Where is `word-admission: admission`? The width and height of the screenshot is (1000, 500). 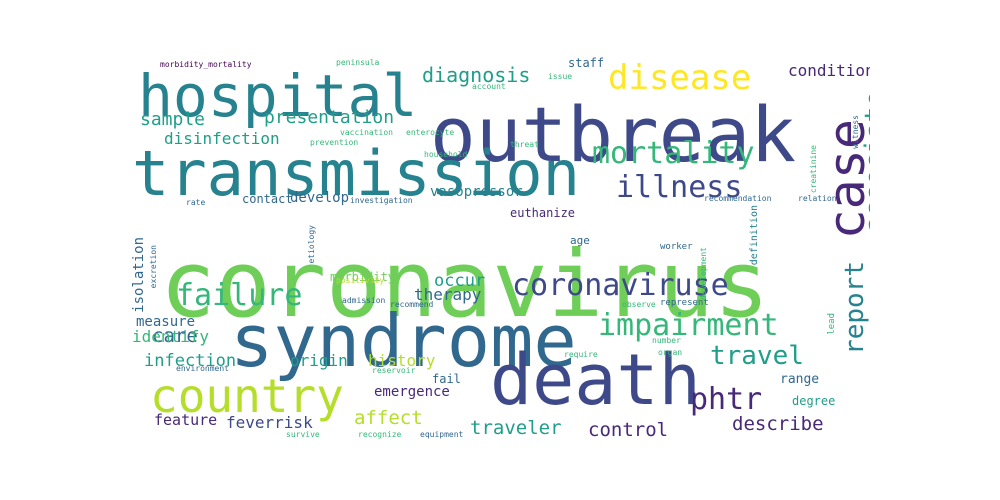
word-admission: admission is located at coordinates (364, 300).